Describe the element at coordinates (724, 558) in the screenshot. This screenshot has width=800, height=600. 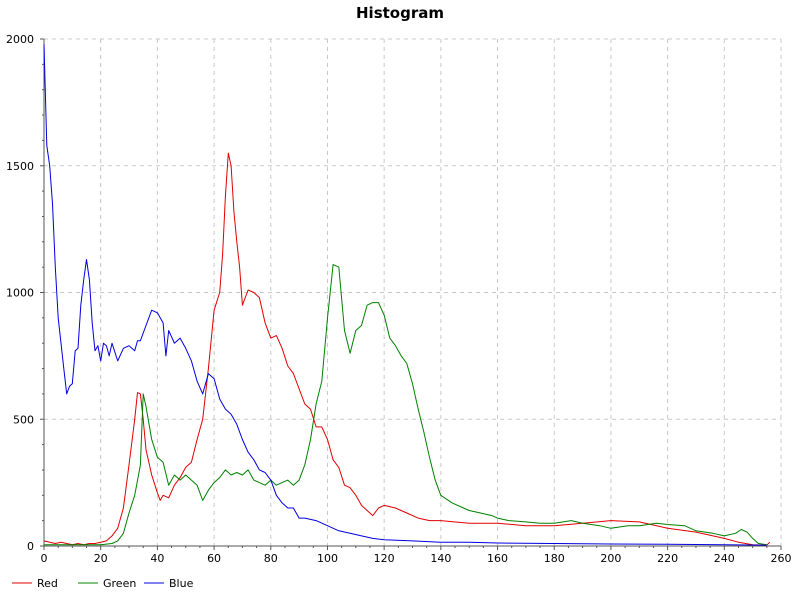
I see `x-tick-label: 240` at that location.